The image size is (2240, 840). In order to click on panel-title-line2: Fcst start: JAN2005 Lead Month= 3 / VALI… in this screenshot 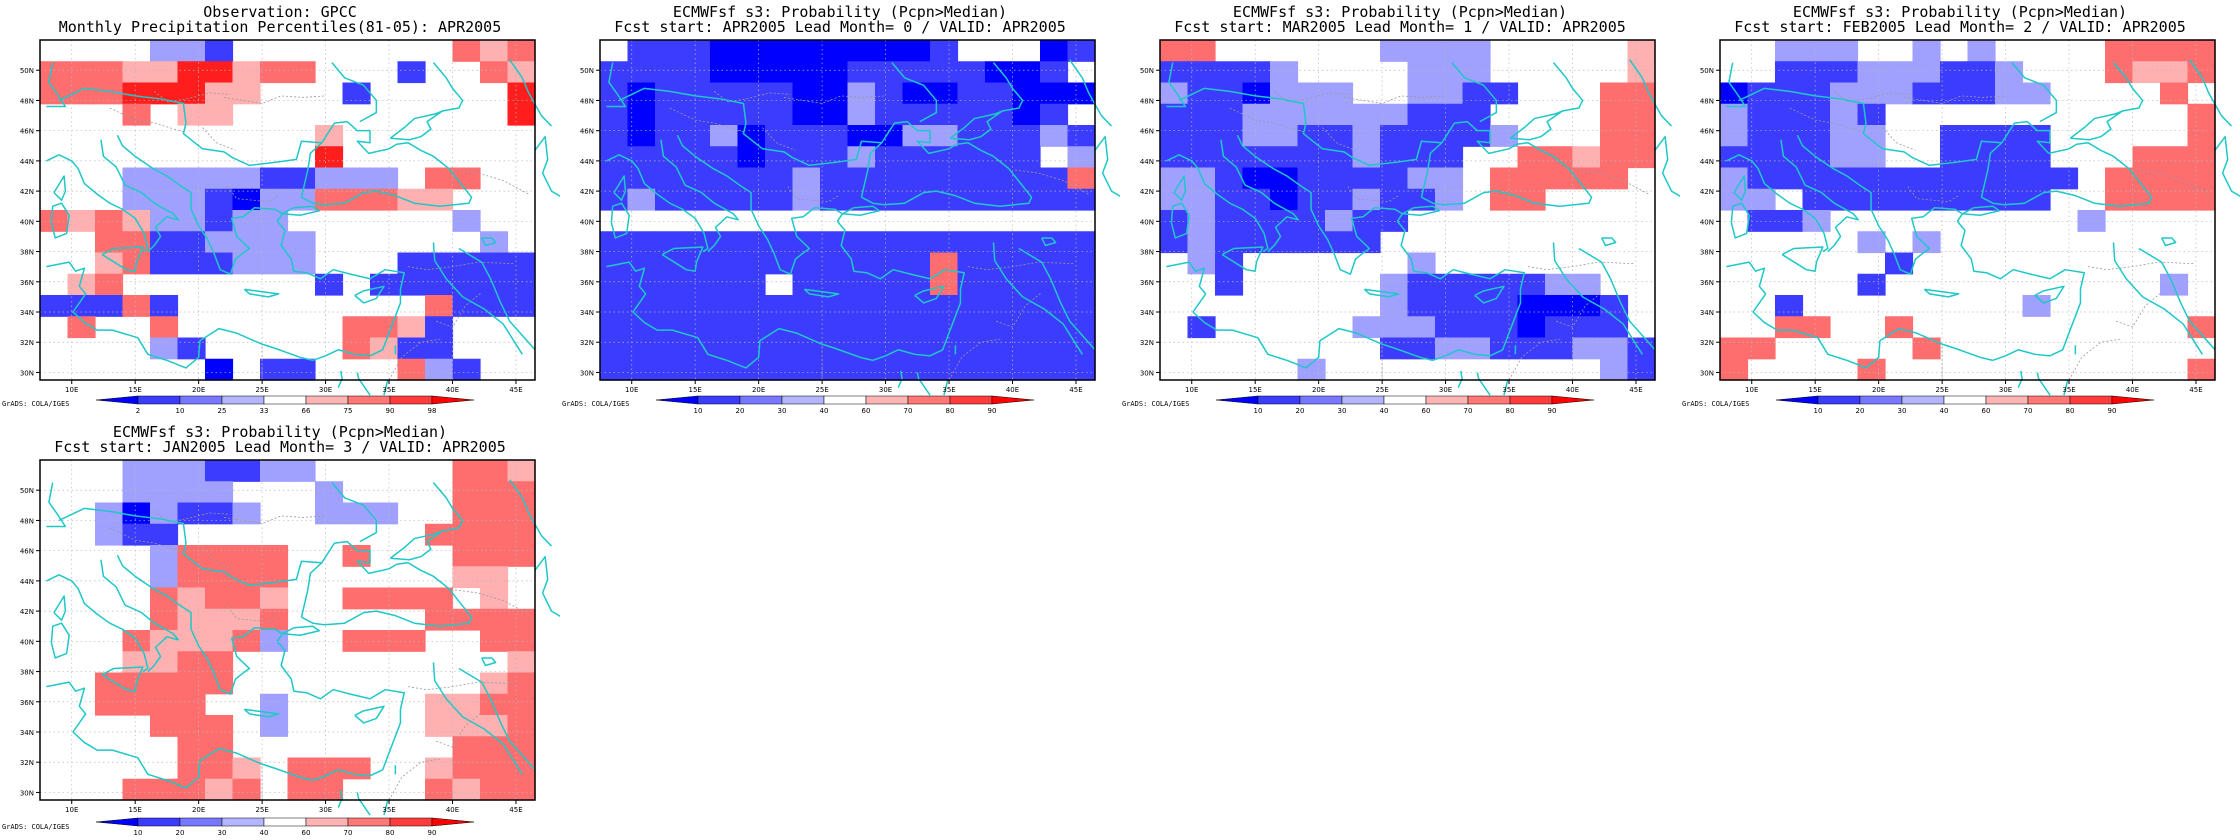, I will do `click(280, 447)`.